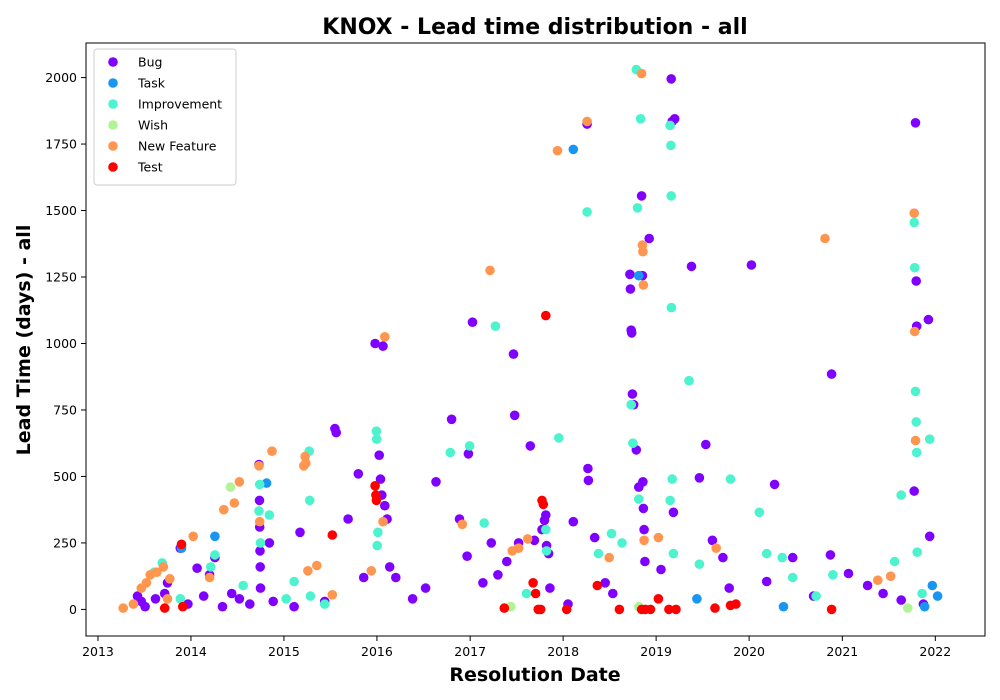 Image resolution: width=1000 pixels, height=700 pixels. I want to click on legend-label: Bug, so click(150, 62).